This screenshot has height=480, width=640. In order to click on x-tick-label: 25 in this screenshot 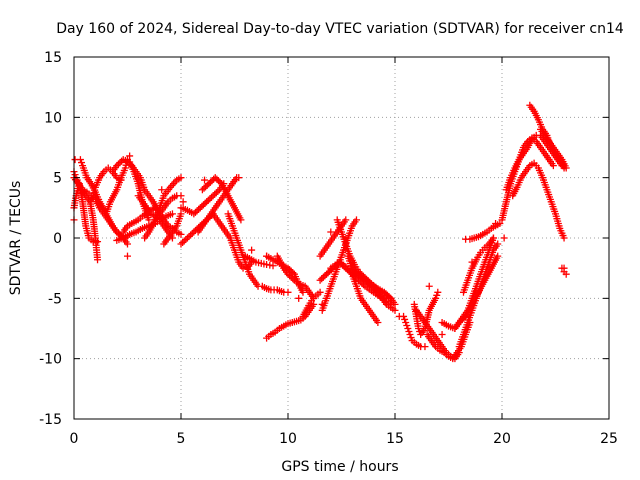, I will do `click(609, 439)`.